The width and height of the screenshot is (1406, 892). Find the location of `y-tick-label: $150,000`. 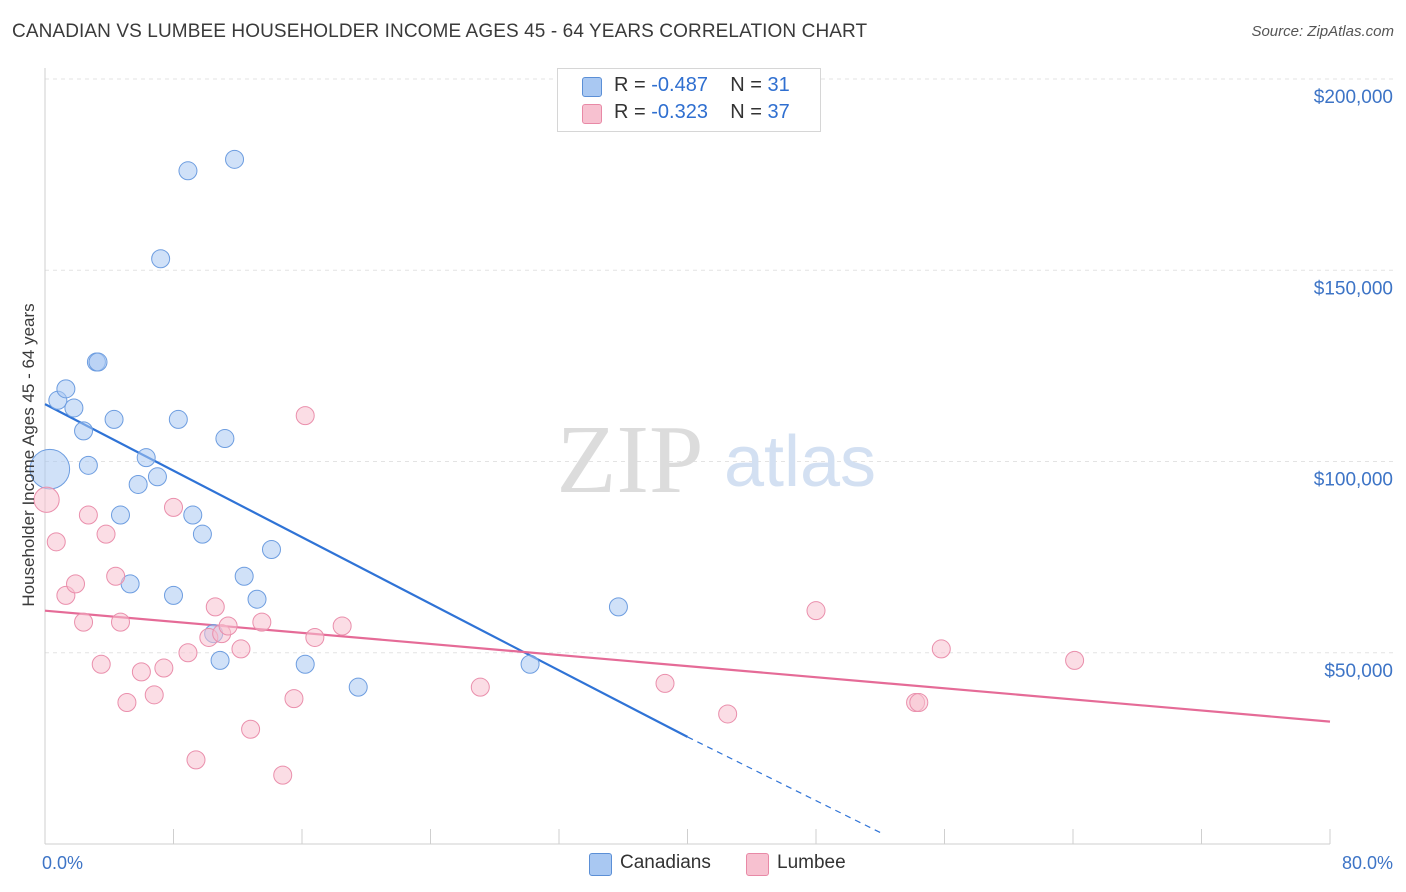

y-tick-label: $150,000 is located at coordinates (1353, 288).